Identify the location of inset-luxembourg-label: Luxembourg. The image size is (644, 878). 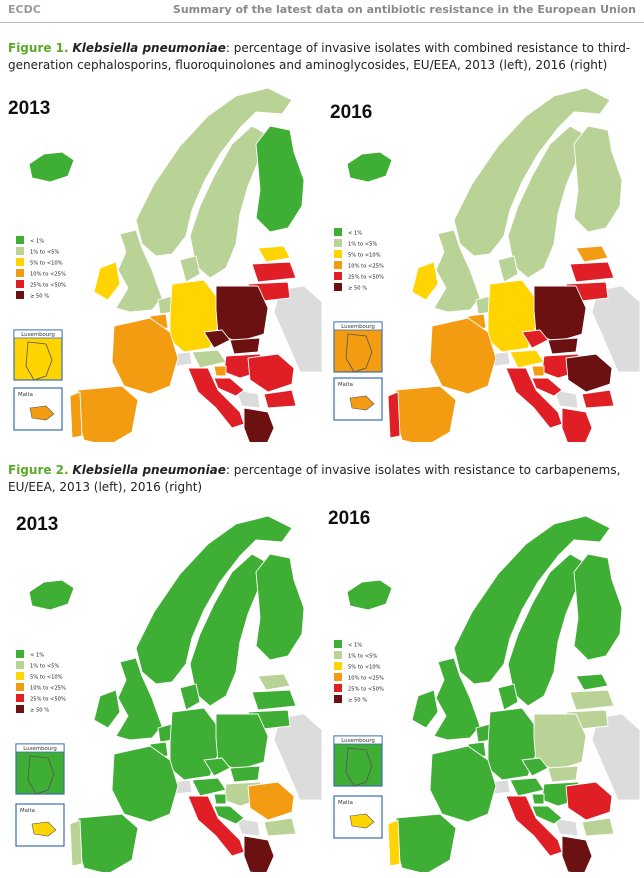
(38, 335).